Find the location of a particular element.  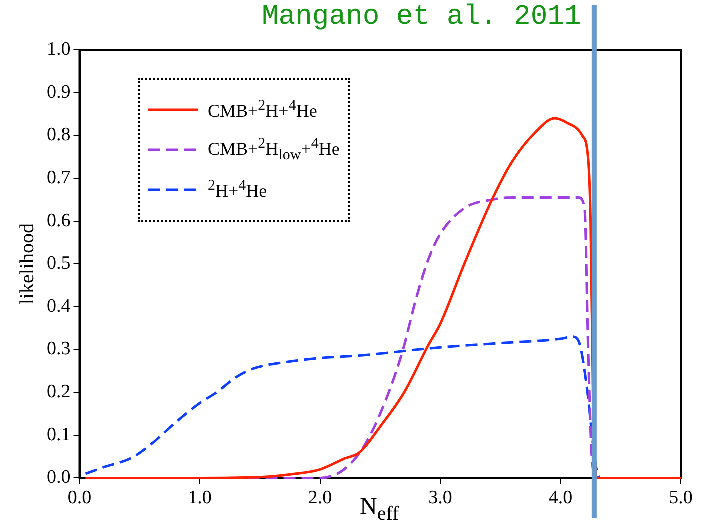

x-tick-label: 5.0 is located at coordinates (681, 498).